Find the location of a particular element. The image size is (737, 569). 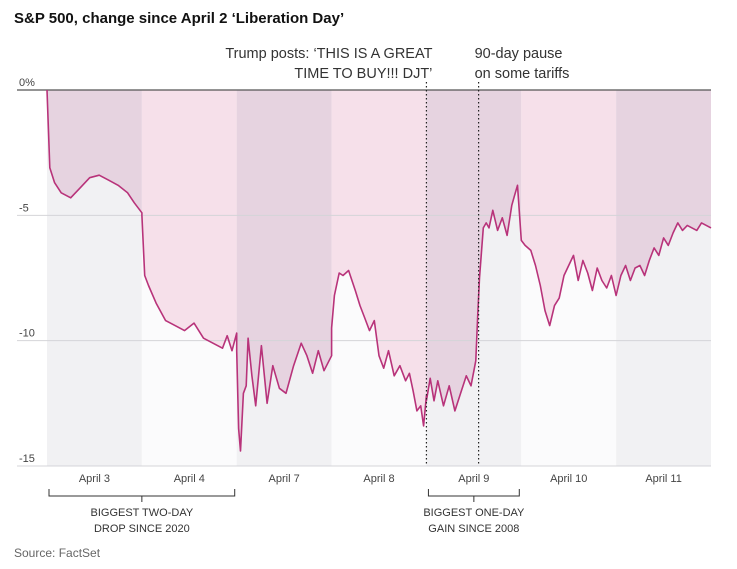

bracket-label: GAIN SINCE 2008 is located at coordinates (473, 529).